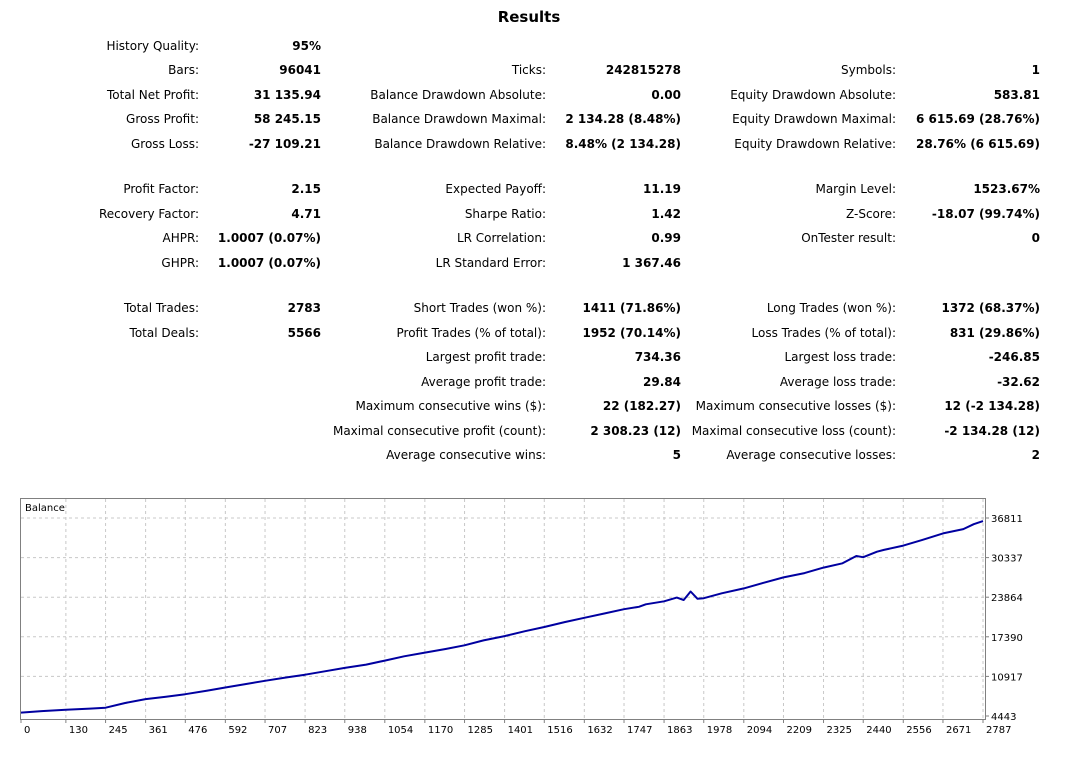  What do you see at coordinates (460, 144) in the screenshot?
I see `balance-dd-relative-label: Balance Drawdown Relative:` at bounding box center [460, 144].